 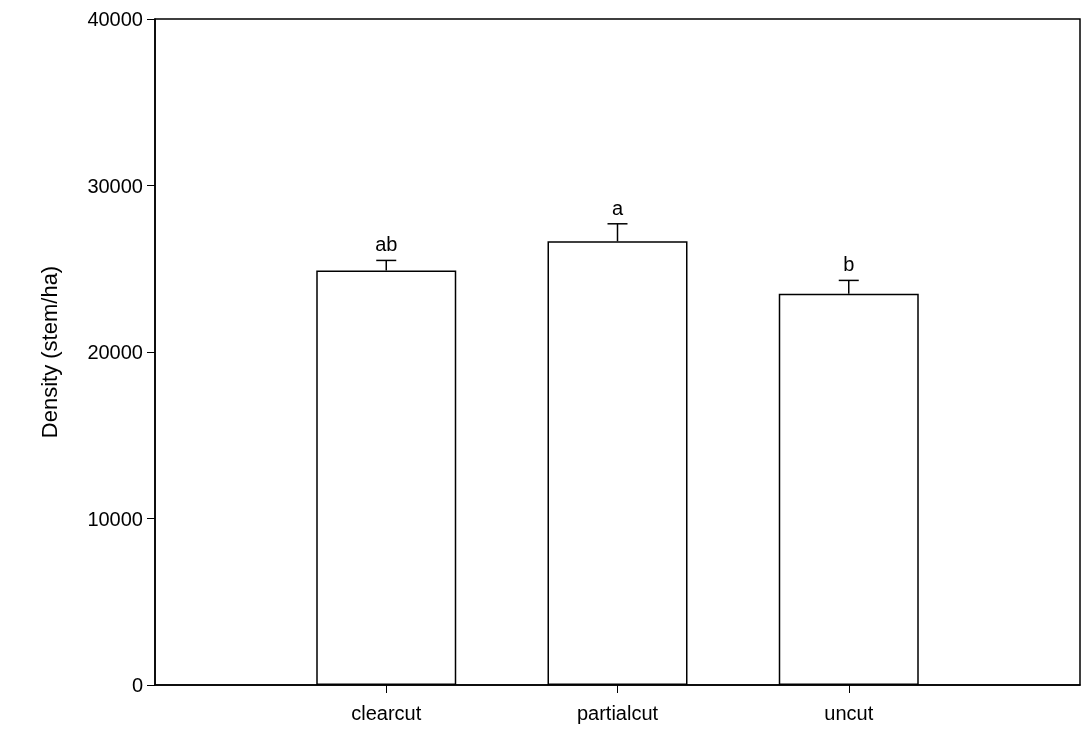 I want to click on y-axis-title: Density (stem/ha), so click(x=49, y=352).